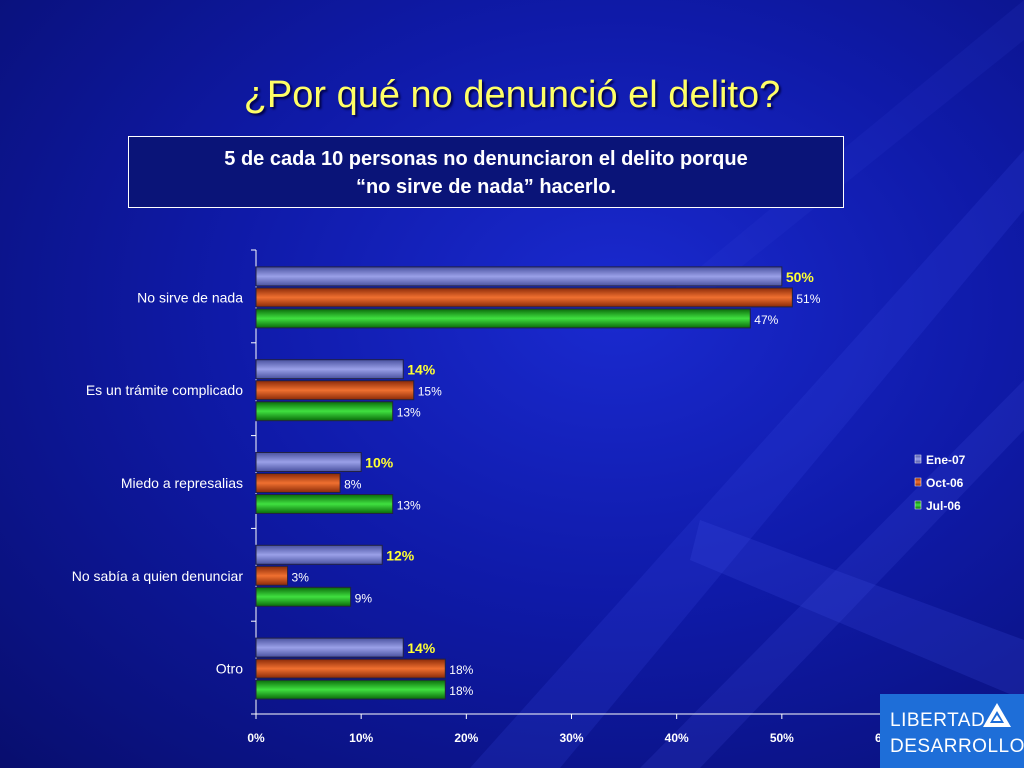  I want to click on x-tick-label: 30%, so click(571, 738).